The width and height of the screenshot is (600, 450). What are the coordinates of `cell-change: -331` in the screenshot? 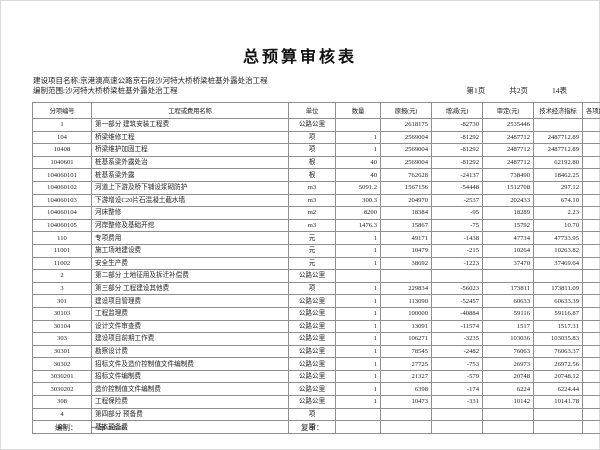 It's located at (457, 402).